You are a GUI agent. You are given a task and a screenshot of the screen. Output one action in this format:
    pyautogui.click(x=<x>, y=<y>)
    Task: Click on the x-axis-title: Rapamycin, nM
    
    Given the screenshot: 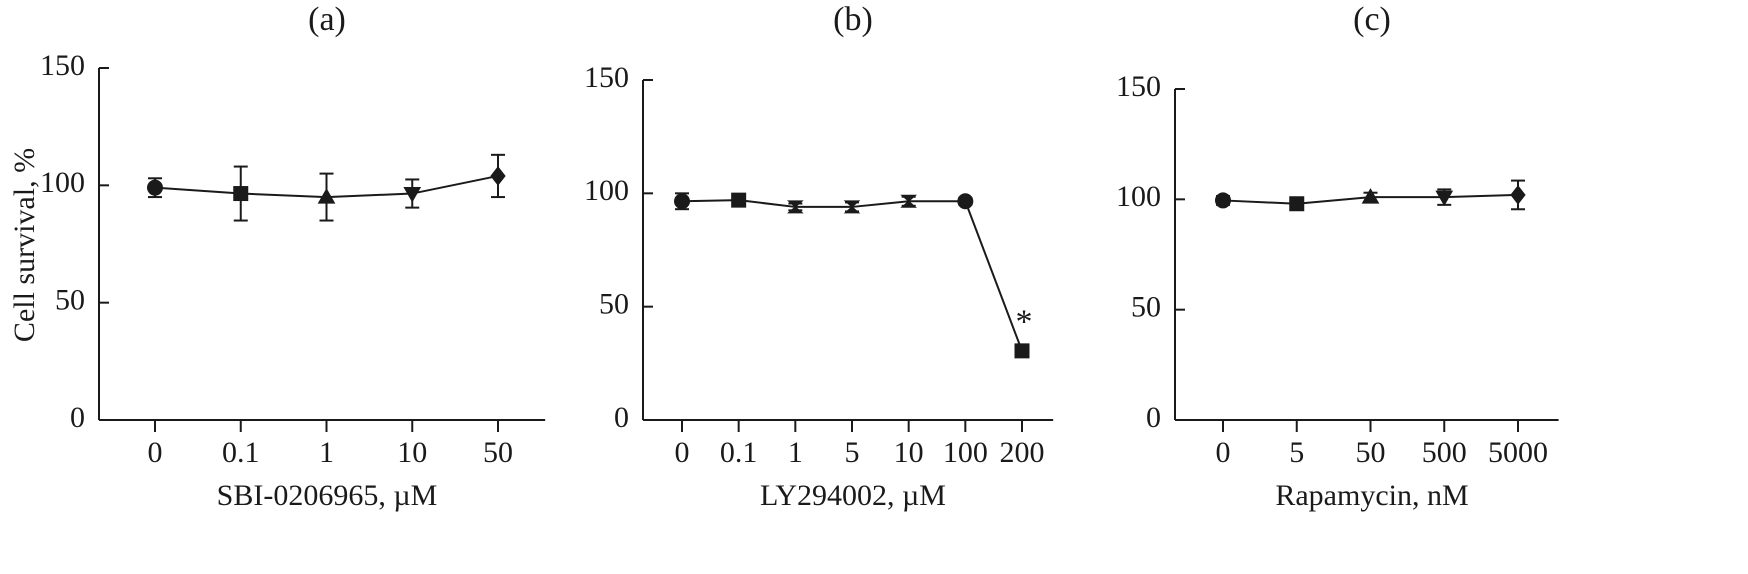 What is the action you would take?
    pyautogui.click(x=1371, y=495)
    